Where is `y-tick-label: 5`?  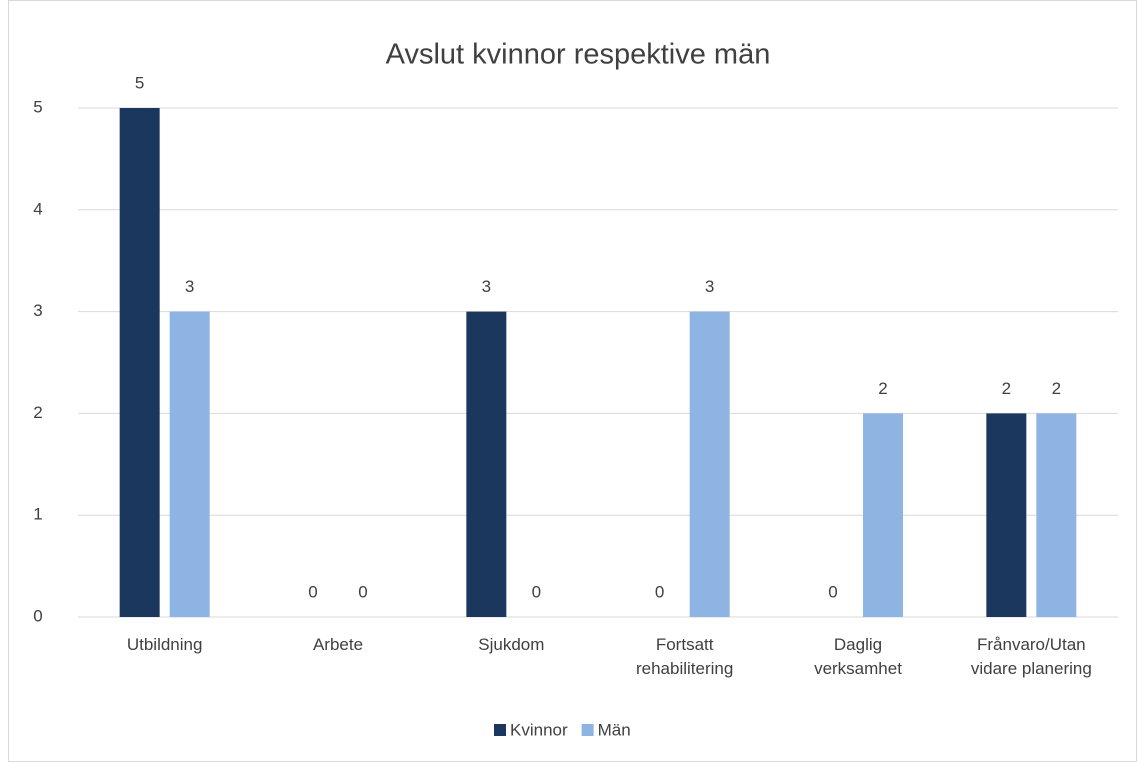
y-tick-label: 5 is located at coordinates (37, 106).